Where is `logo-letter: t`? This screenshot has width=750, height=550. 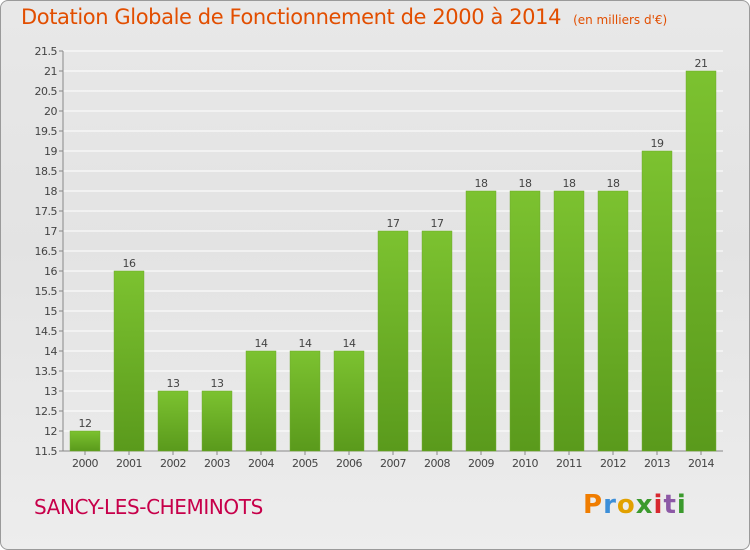 logo-letter: t is located at coordinates (670, 505).